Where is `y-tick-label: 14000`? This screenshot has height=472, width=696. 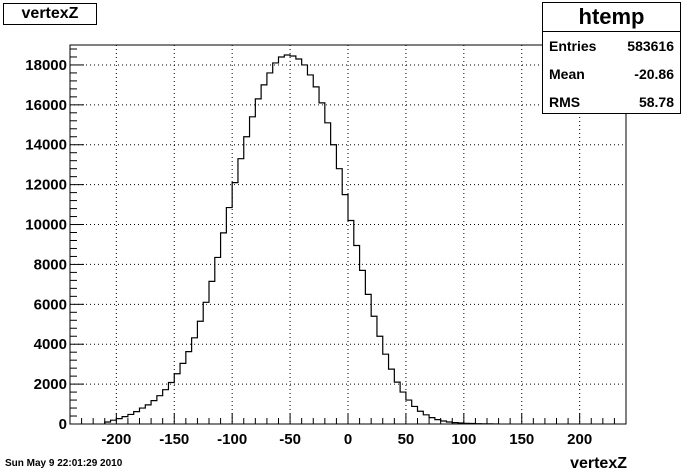
y-tick-label: 14000 is located at coordinates (46, 145).